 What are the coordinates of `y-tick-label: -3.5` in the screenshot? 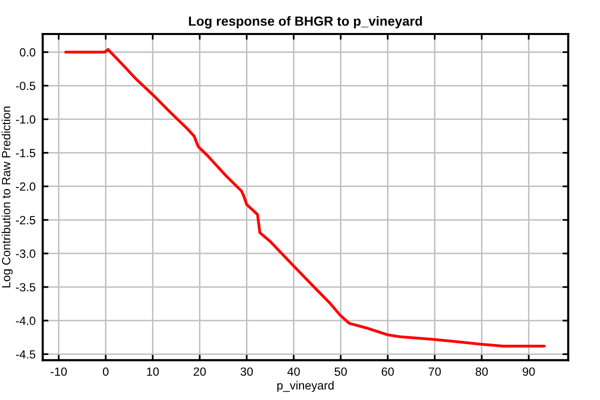 It's located at (26, 287).